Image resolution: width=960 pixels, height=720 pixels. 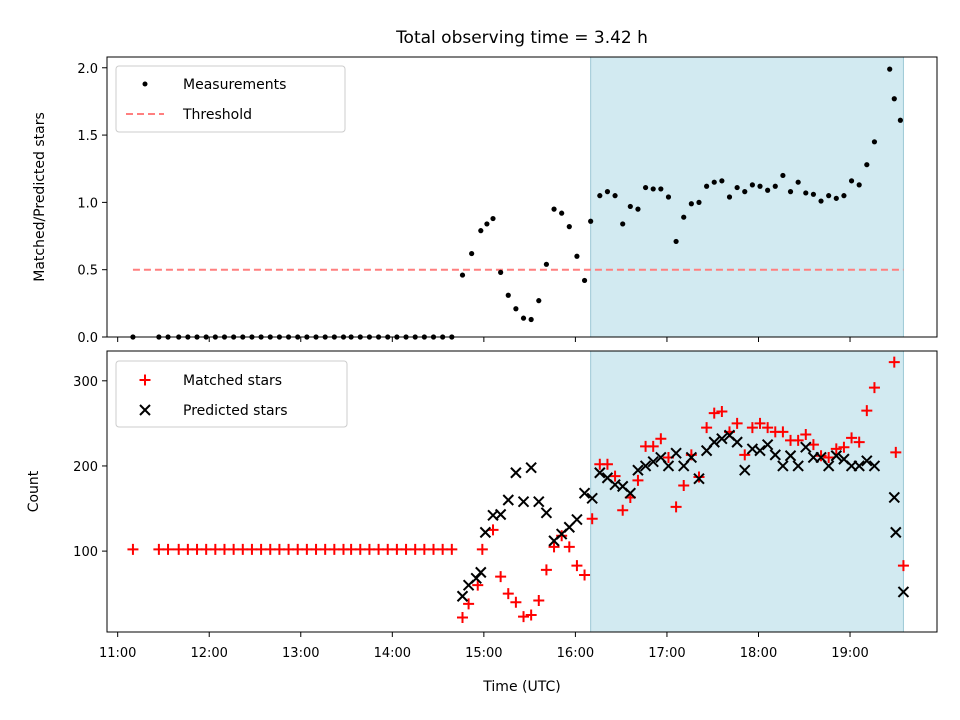 I want to click on chart-title: Total observing time = 3.42 h, so click(x=521, y=38).